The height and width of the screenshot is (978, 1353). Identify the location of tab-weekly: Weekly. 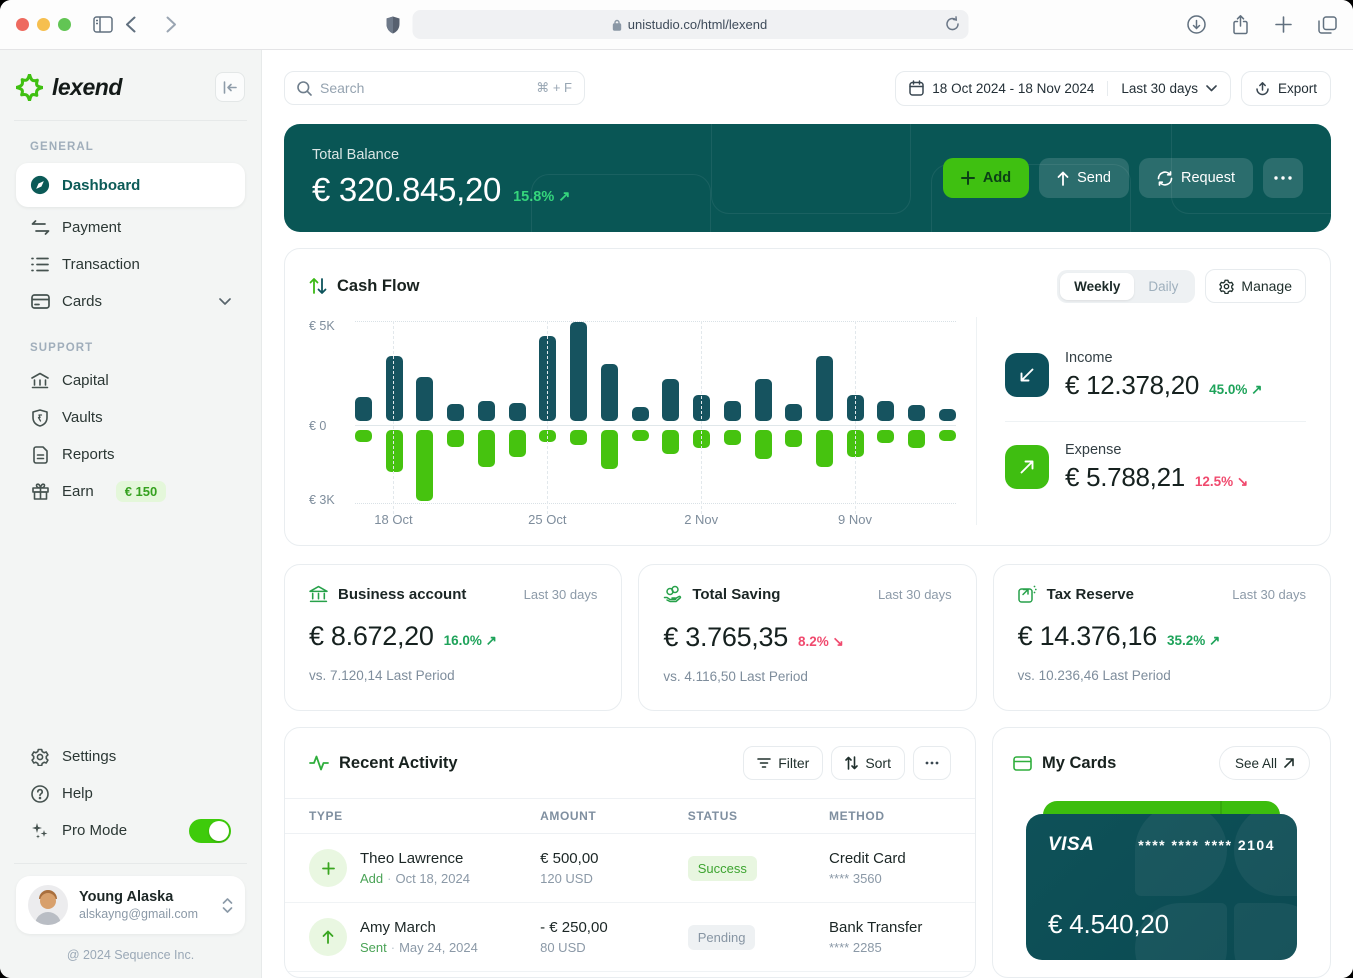
(1097, 286).